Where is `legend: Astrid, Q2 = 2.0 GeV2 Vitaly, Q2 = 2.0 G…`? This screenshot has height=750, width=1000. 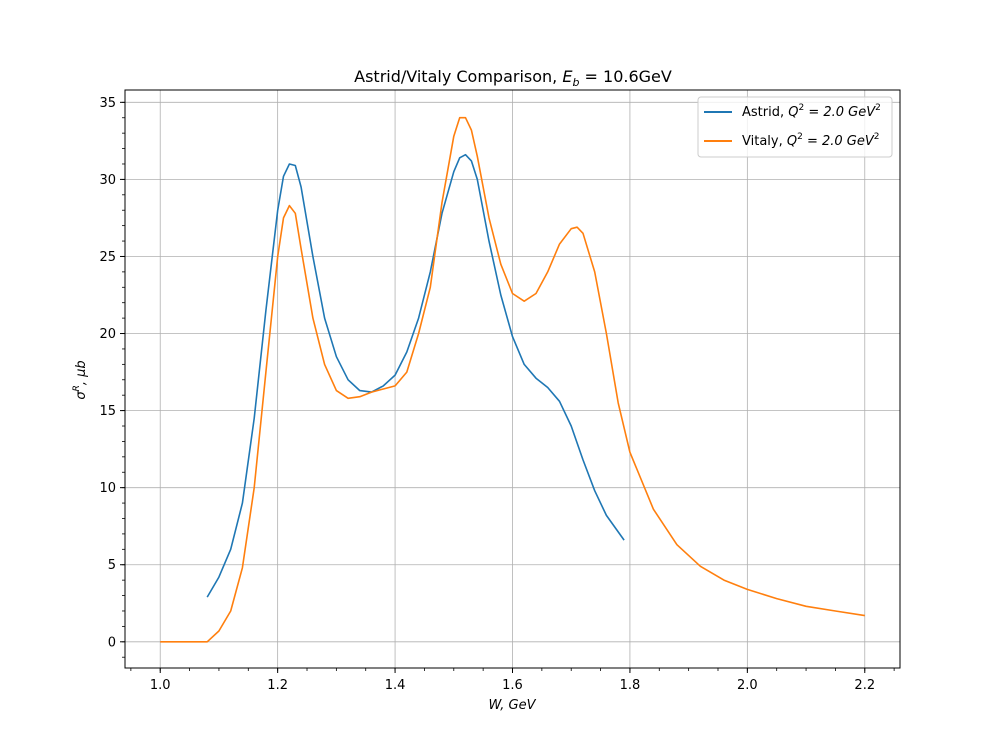
legend: Astrid, Q2 = 2.0 GeV2 Vitaly, Q2 = 2.0 G… is located at coordinates (795, 127).